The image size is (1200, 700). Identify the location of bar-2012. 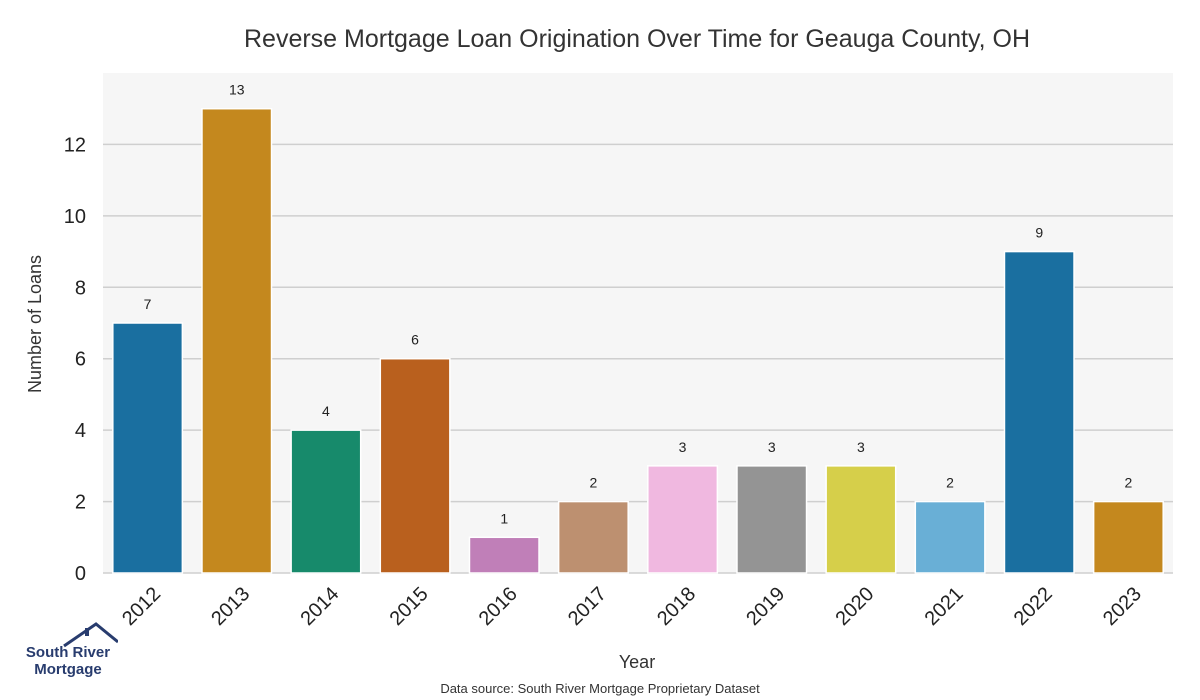
(148, 448).